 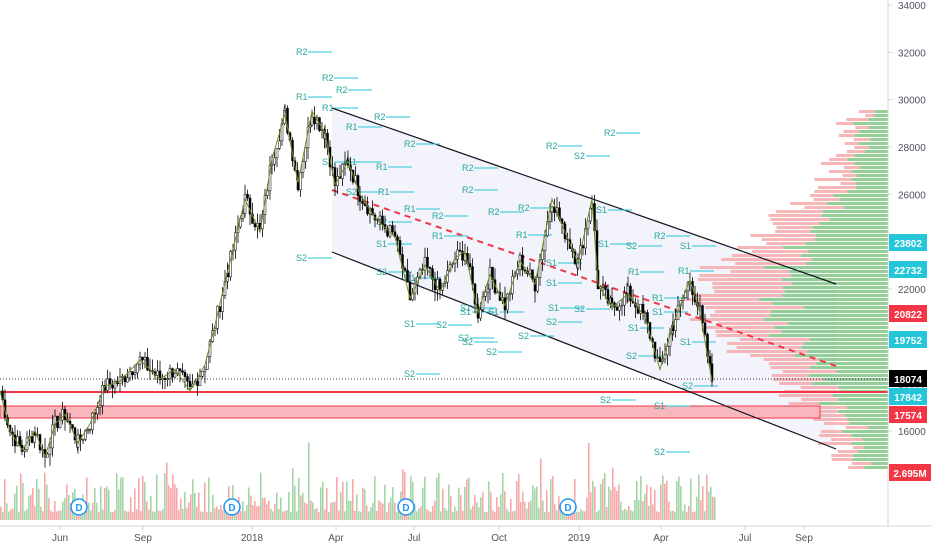 What do you see at coordinates (912, 53) in the screenshot?
I see `y-tick-label: 32000` at bounding box center [912, 53].